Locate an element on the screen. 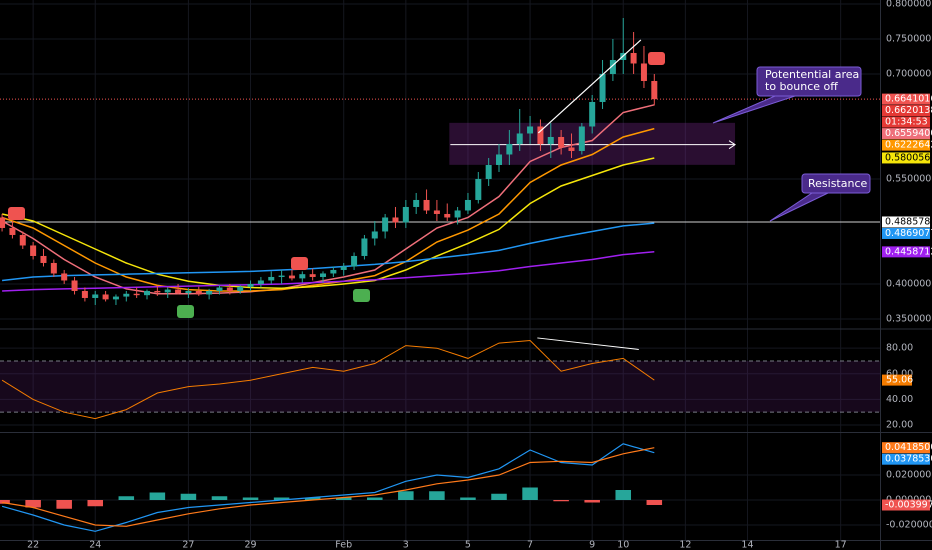  callout-text: Potentential area to bounce off is located at coordinates (812, 80).